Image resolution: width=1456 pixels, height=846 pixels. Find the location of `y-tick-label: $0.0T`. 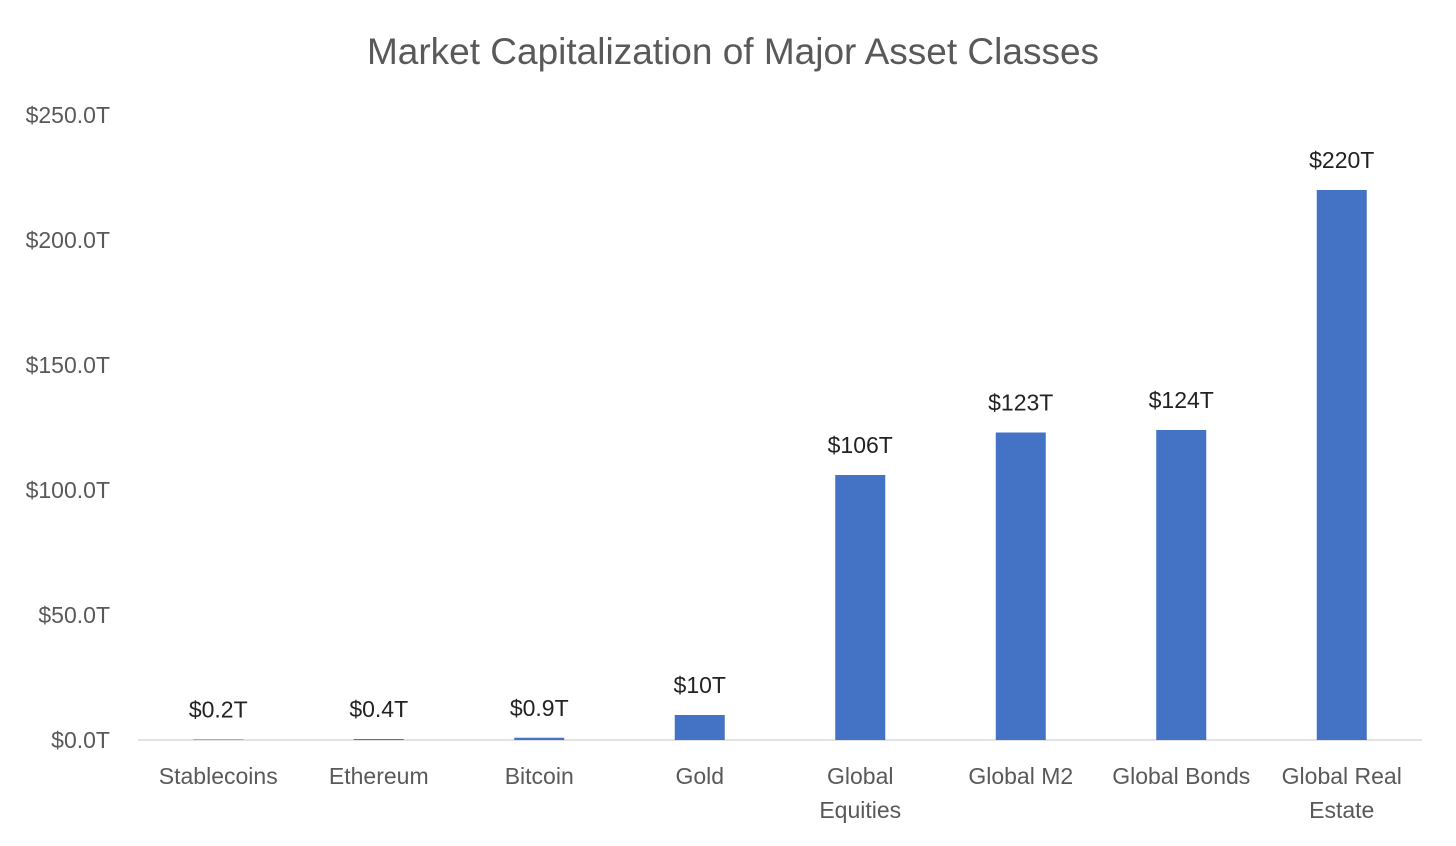

y-tick-label: $0.0T is located at coordinates (80, 740).